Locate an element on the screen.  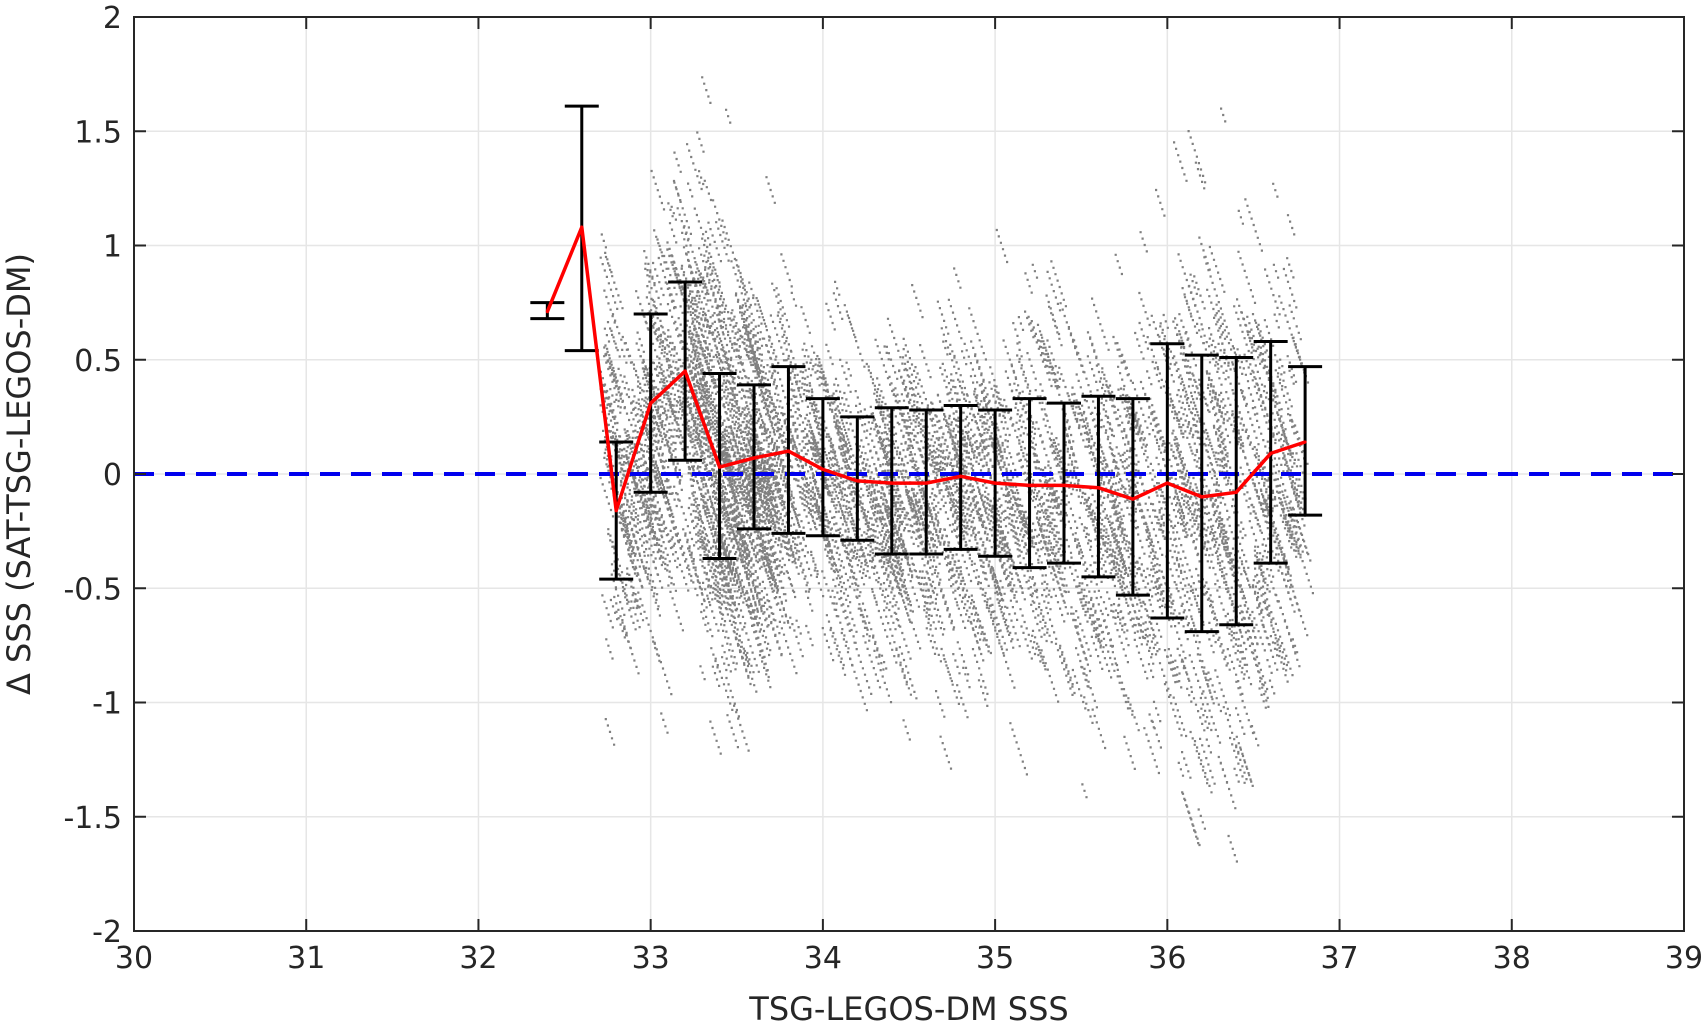
x-tick-label: 34 is located at coordinates (823, 958).